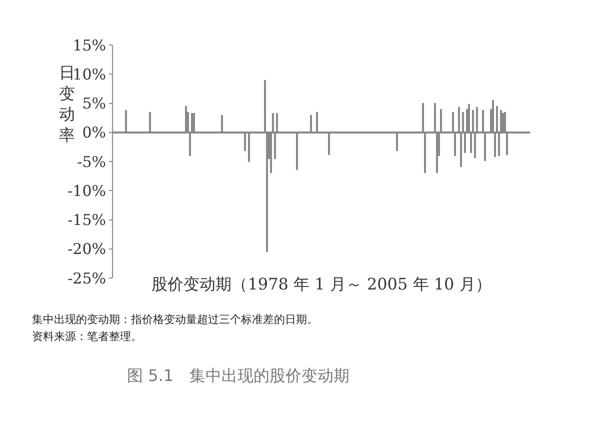 This screenshot has height=428, width=591. What do you see at coordinates (91, 161) in the screenshot?
I see `y-tick-label: -5%` at bounding box center [91, 161].